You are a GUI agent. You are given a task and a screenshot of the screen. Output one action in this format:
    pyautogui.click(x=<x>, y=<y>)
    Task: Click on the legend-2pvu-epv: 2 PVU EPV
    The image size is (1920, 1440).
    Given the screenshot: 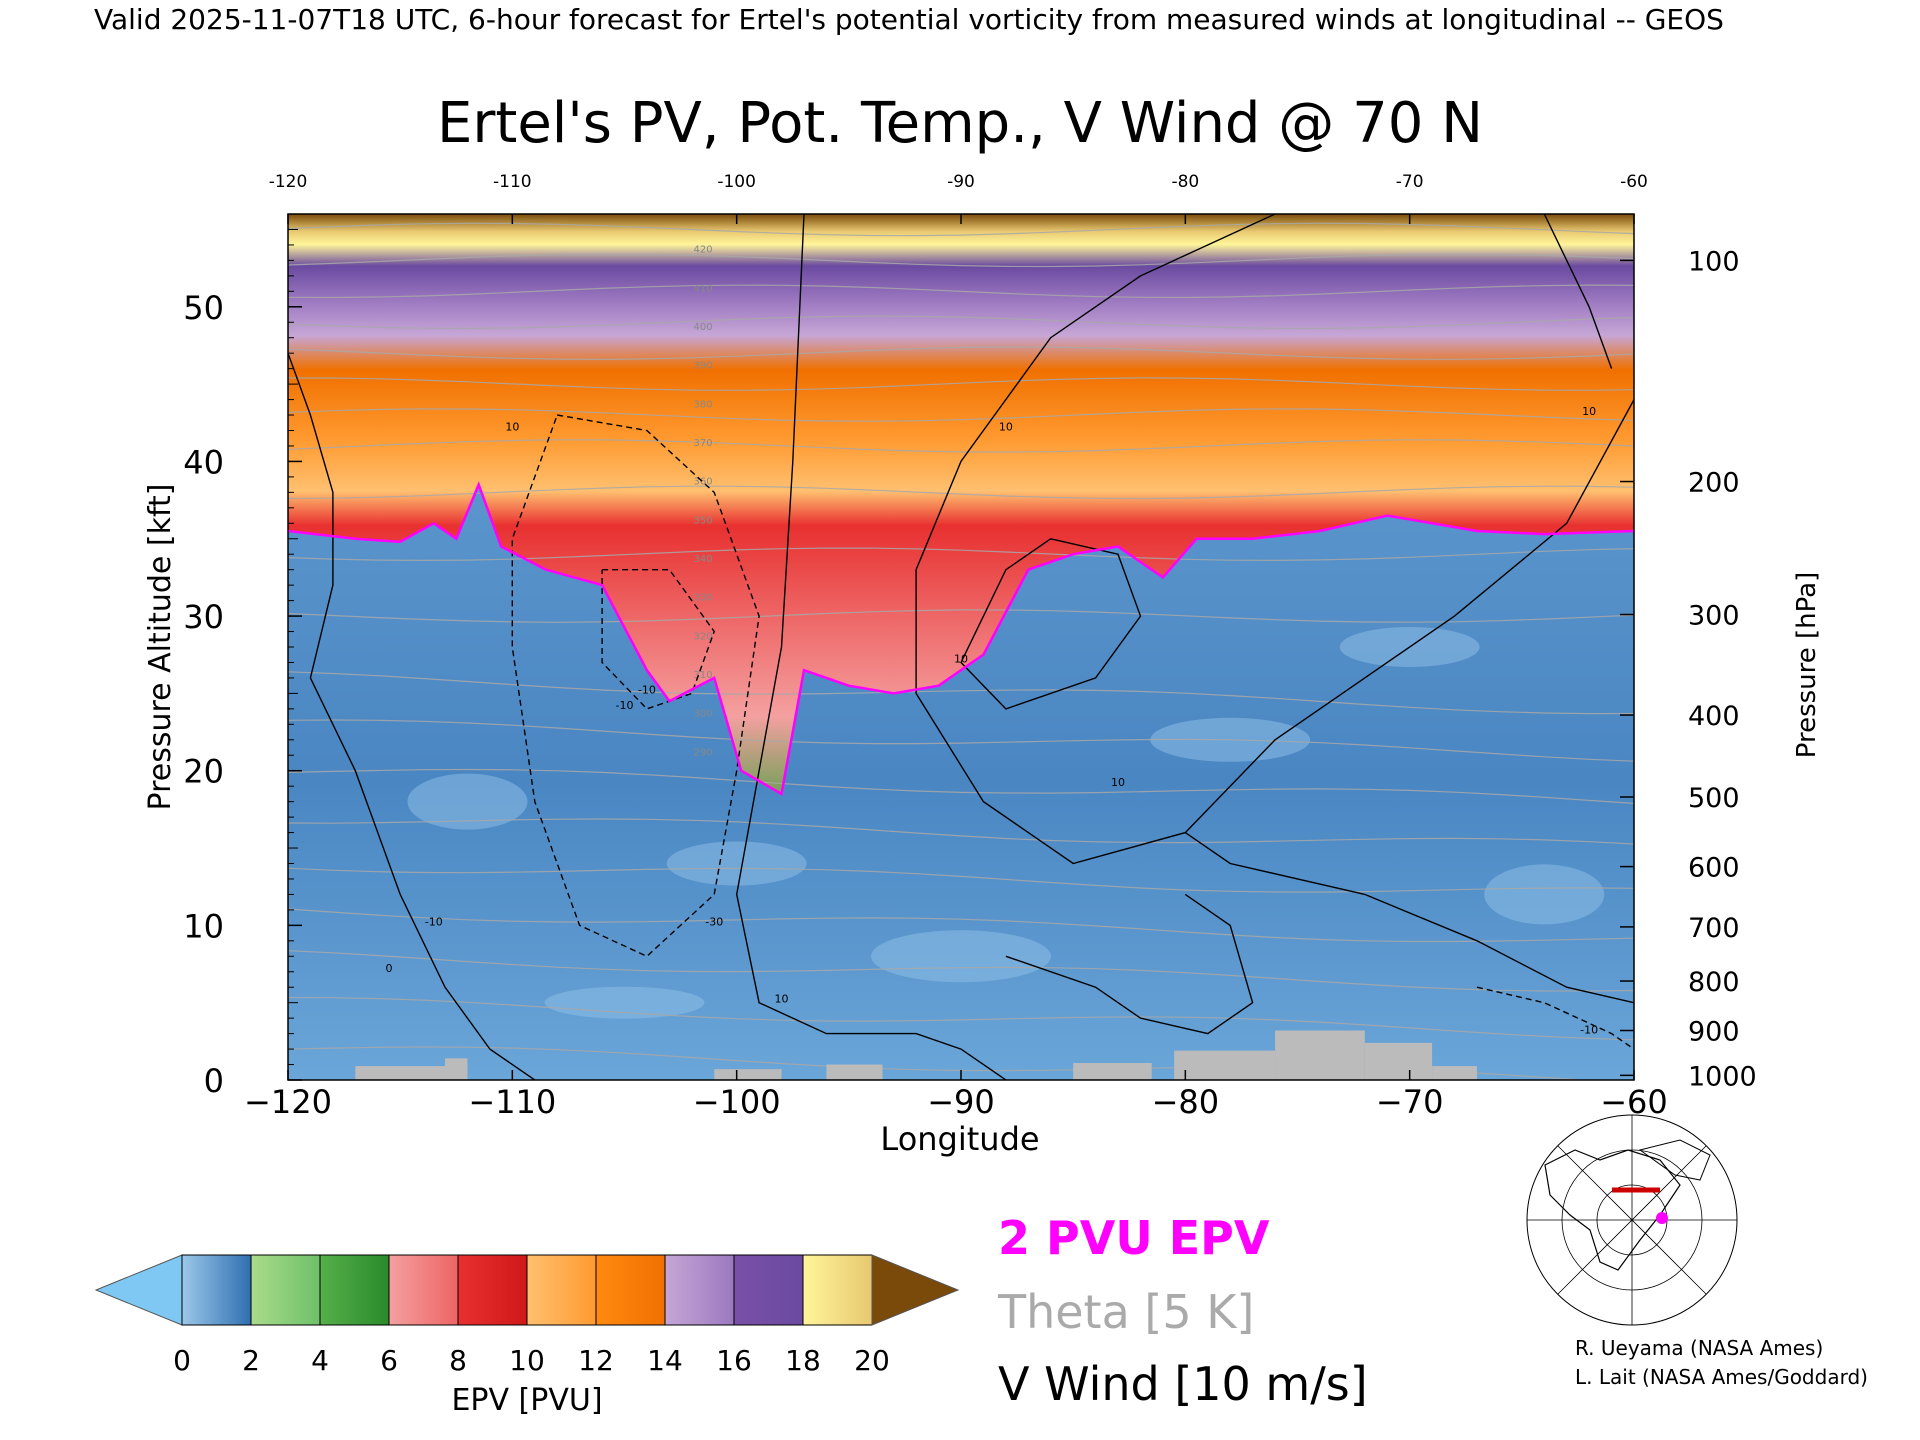 What is the action you would take?
    pyautogui.click(x=1134, y=1238)
    